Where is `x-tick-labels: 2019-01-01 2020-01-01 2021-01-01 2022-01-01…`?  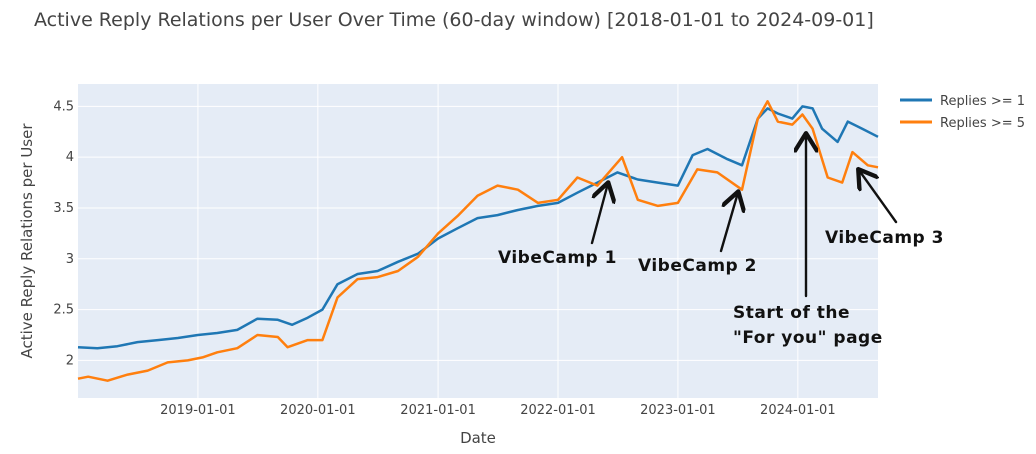 x-tick-labels: 2019-01-01 2020-01-01 2021-01-01 2022-01-01… is located at coordinates (497, 410).